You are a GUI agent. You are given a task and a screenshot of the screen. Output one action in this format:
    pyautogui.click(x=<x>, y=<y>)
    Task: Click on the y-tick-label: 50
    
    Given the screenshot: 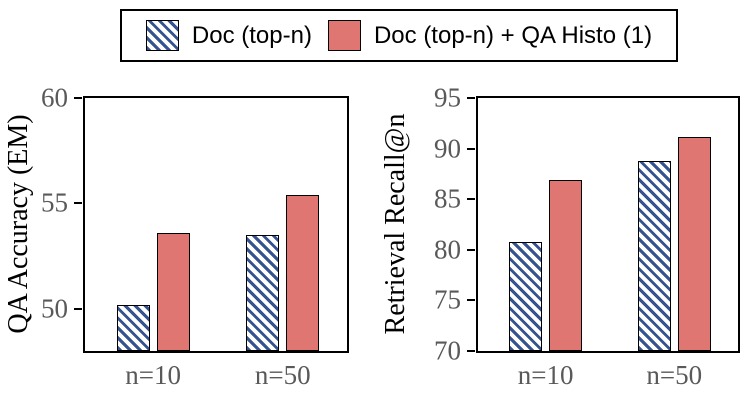 What is the action you would take?
    pyautogui.click(x=54, y=308)
    